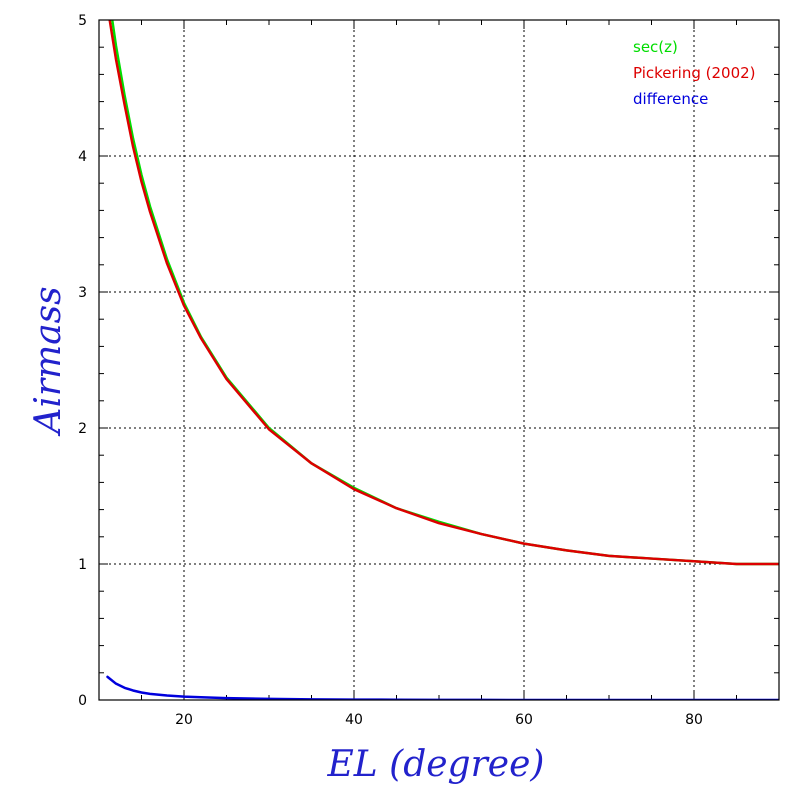 The height and width of the screenshot is (797, 797). I want to click on y-tick-label: 1, so click(82, 565).